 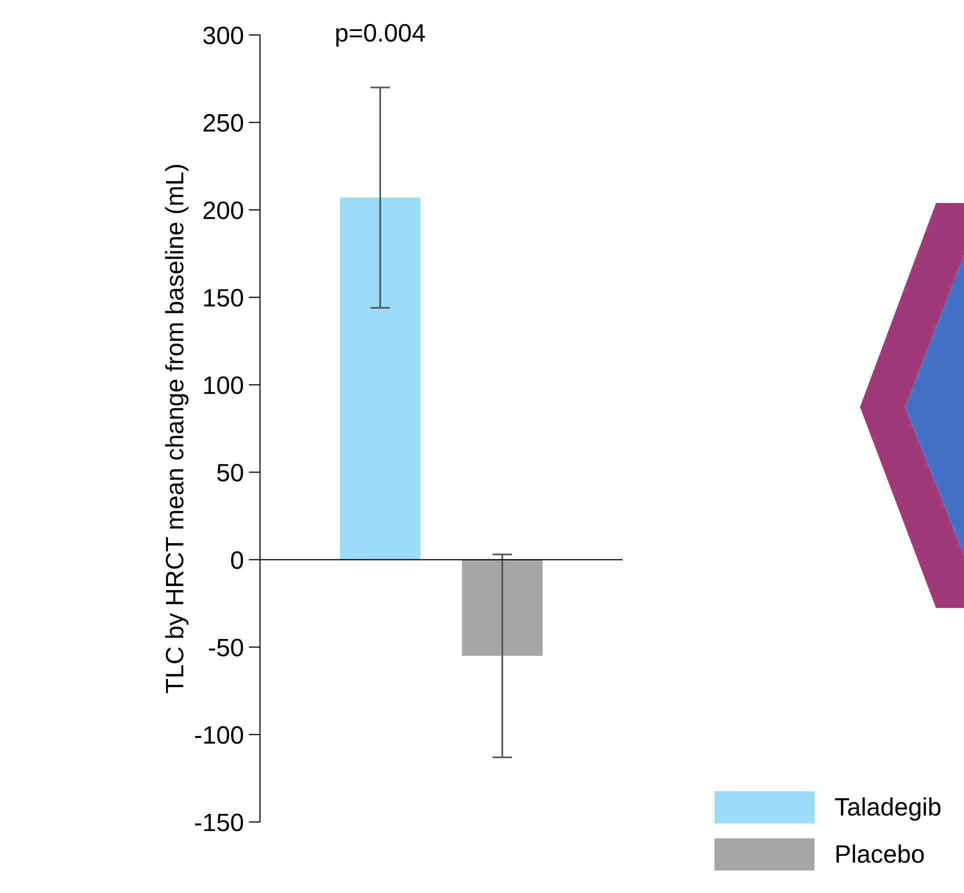 What do you see at coordinates (224, 297) in the screenshot?
I see `y-tick-label: 150` at bounding box center [224, 297].